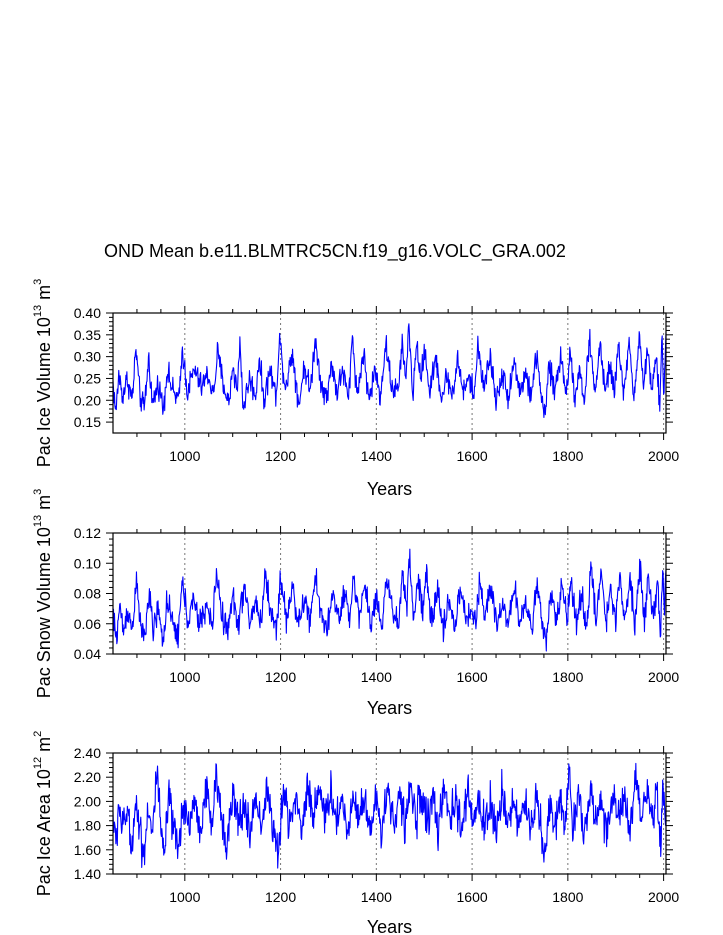 Image resolution: width=723 pixels, height=935 pixels. I want to click on y-tick-label: 1.60, so click(87, 850).